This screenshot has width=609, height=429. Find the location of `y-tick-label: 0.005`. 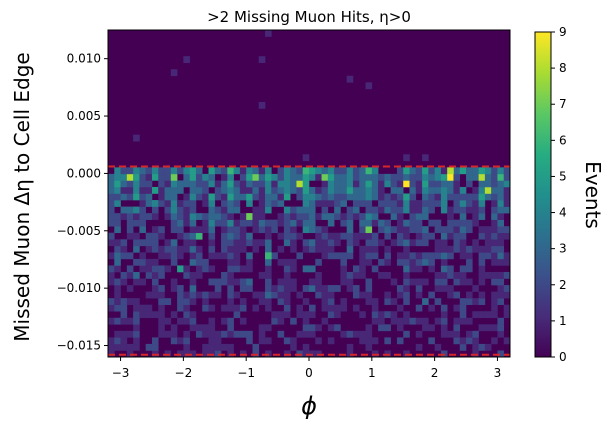

y-tick-label: 0.005 is located at coordinates (84, 116).